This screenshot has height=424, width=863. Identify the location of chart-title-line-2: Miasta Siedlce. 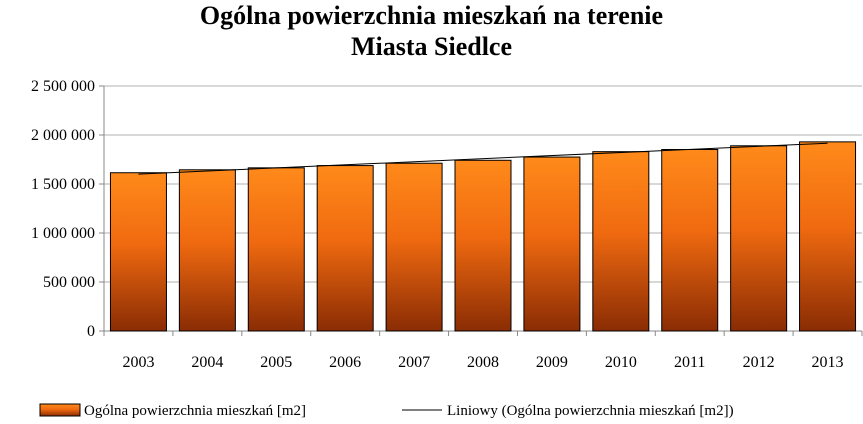
(431, 46).